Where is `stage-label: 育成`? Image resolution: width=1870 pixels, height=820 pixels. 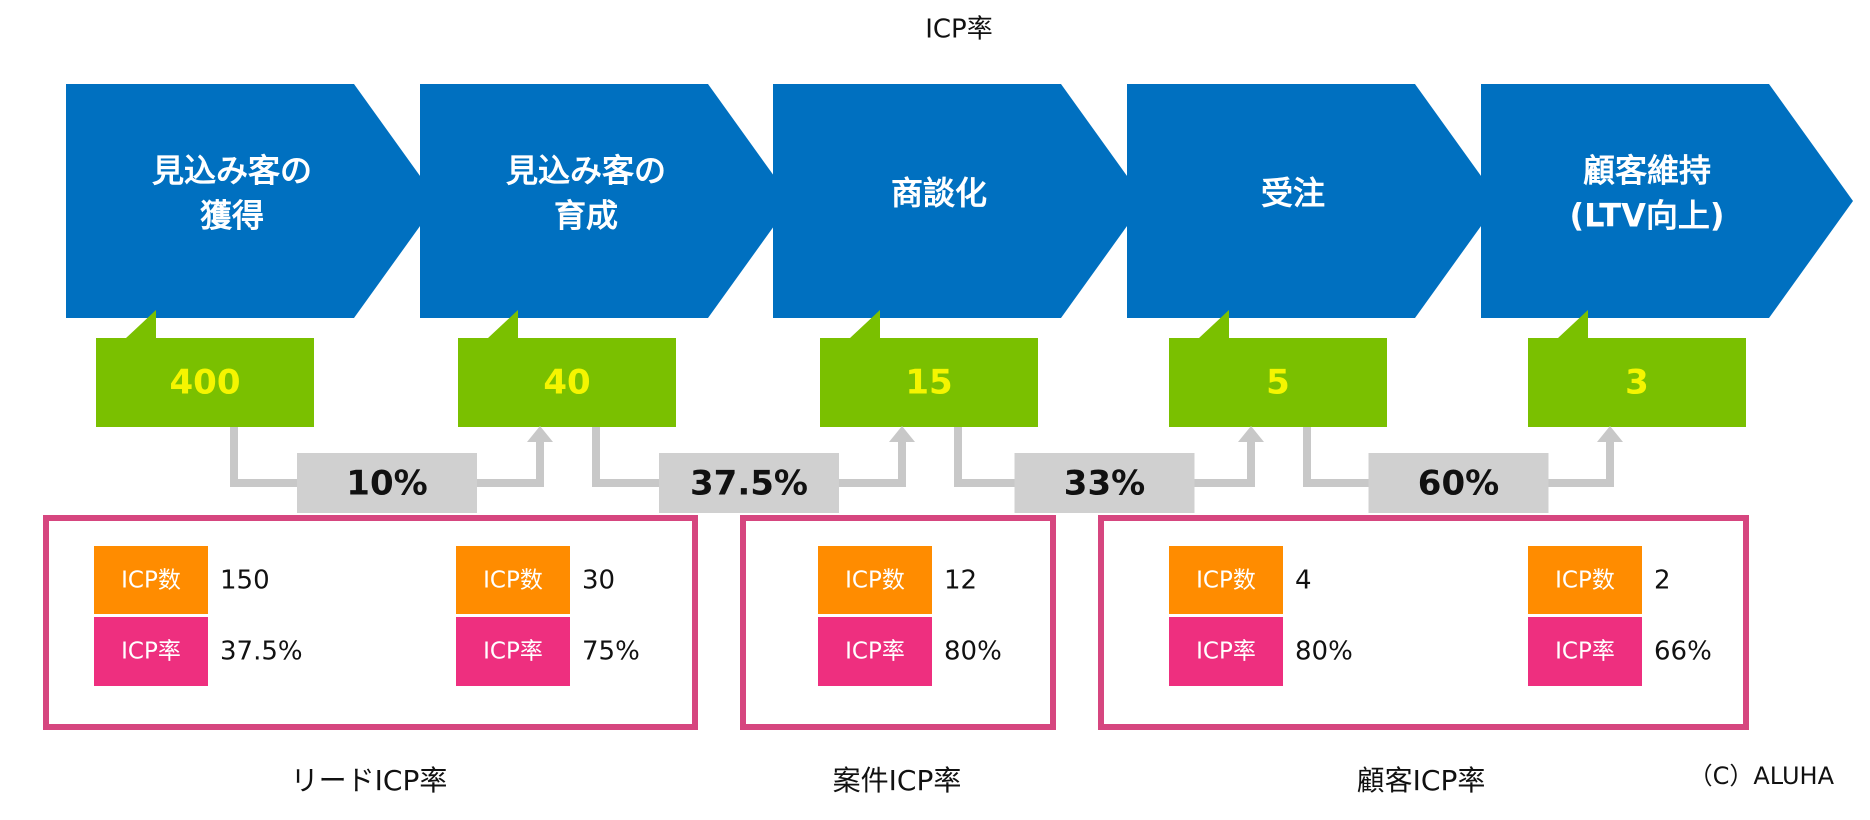 stage-label: 育成 is located at coordinates (586, 216).